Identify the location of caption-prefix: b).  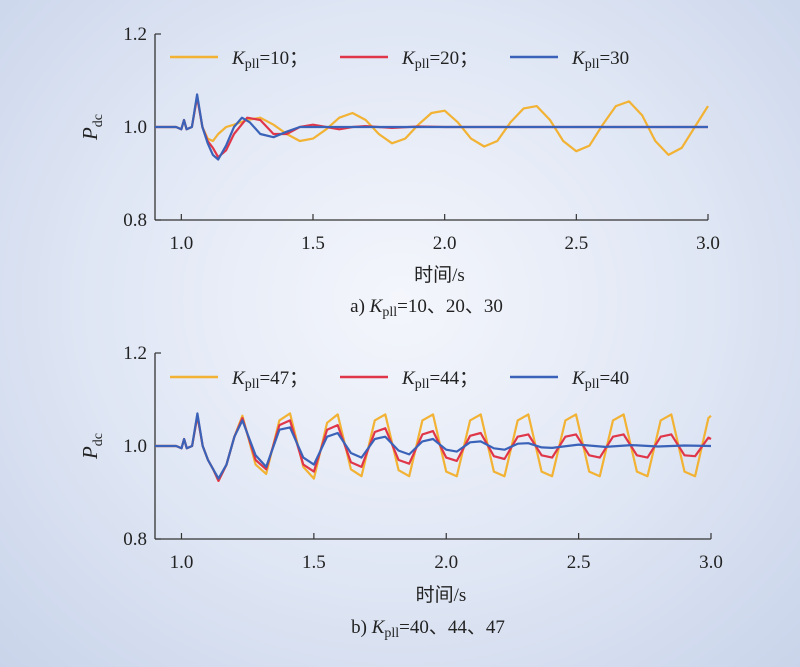
(361, 627).